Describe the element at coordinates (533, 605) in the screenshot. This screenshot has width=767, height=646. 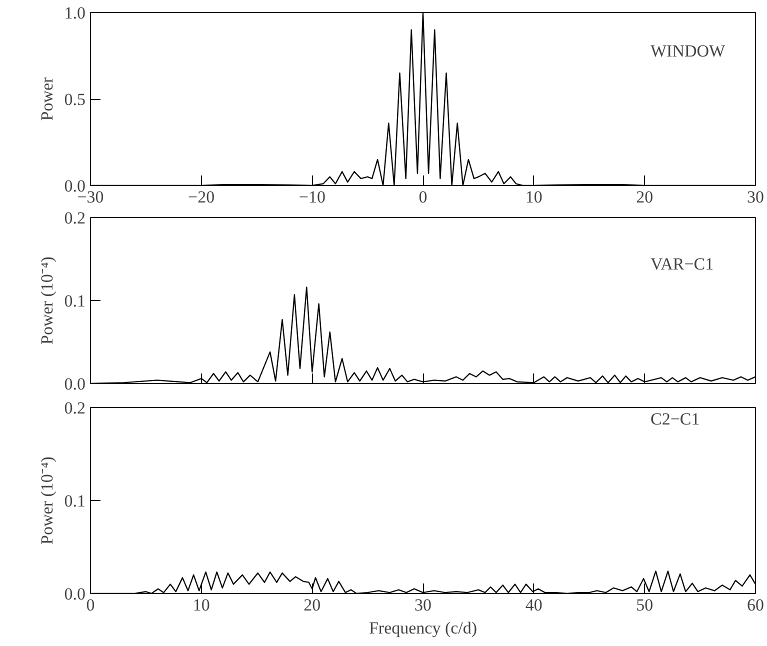
I see `x-tick-label: 40` at that location.